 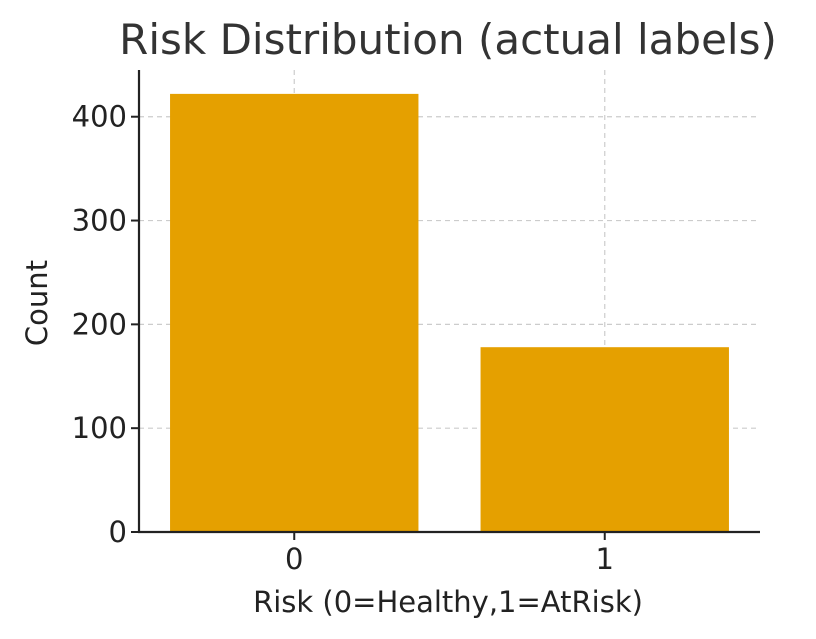 I want to click on y-tick-label: 200, so click(x=99, y=324).